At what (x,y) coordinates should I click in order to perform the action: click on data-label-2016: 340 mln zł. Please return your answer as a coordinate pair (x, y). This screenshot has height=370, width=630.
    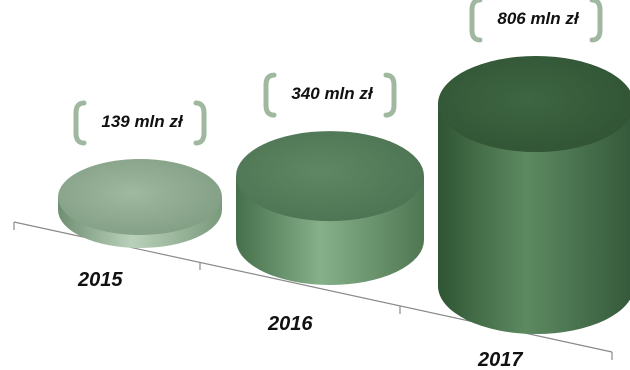
    Looking at the image, I should click on (330, 95).